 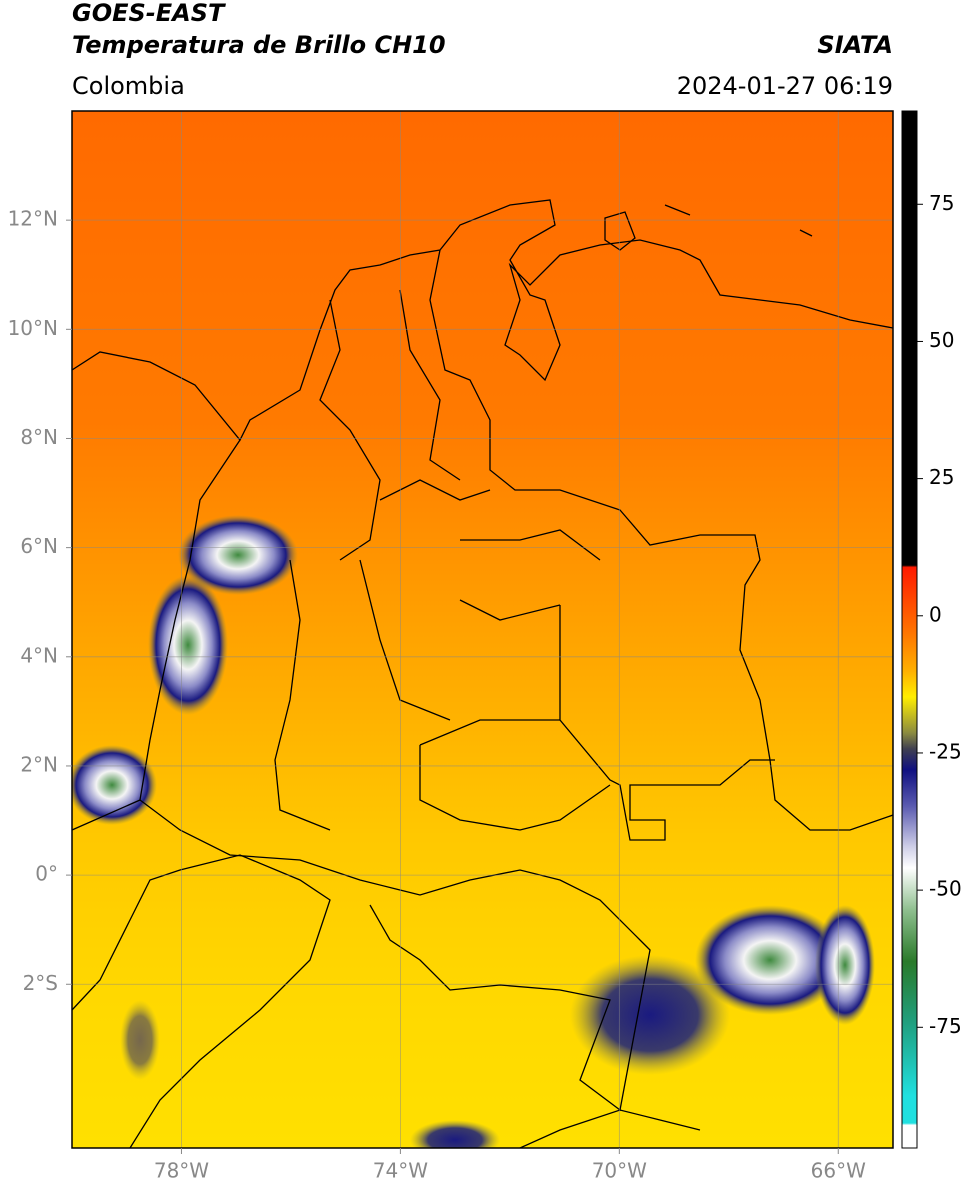 What do you see at coordinates (39, 546) in the screenshot?
I see `y-tick-label: 6°N` at bounding box center [39, 546].